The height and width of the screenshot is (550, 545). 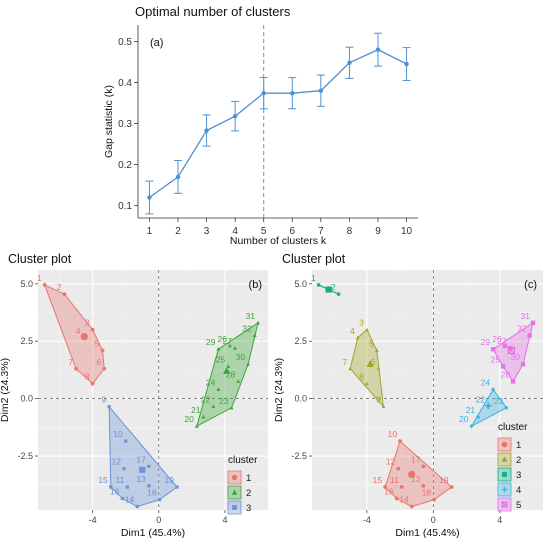 I want to click on point-label: 27, so click(x=227, y=341).